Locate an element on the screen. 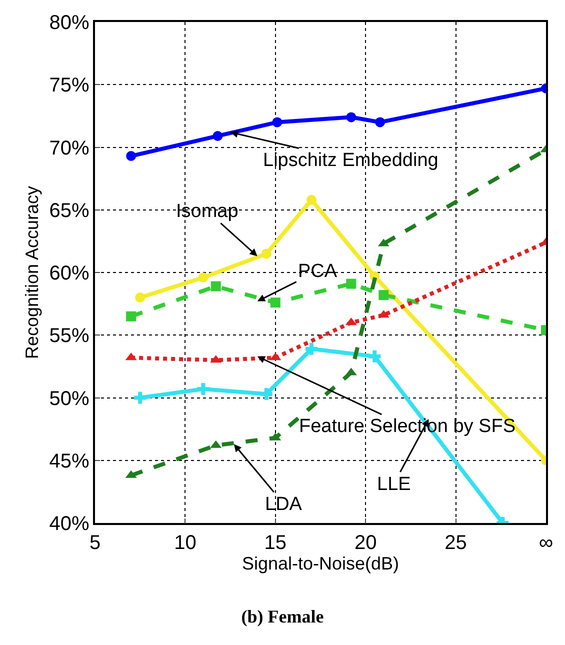 This screenshot has height=645, width=565. y-tick-label: 65% is located at coordinates (69, 211).